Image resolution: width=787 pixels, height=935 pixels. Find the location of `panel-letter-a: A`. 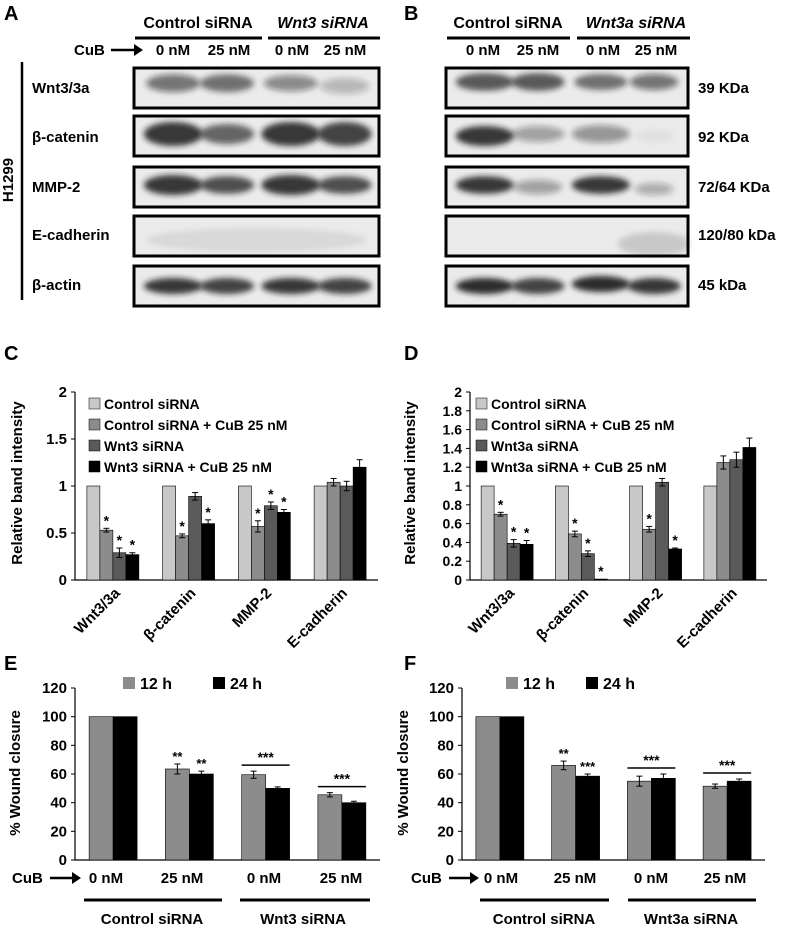

panel-letter-a: A is located at coordinates (11, 14).